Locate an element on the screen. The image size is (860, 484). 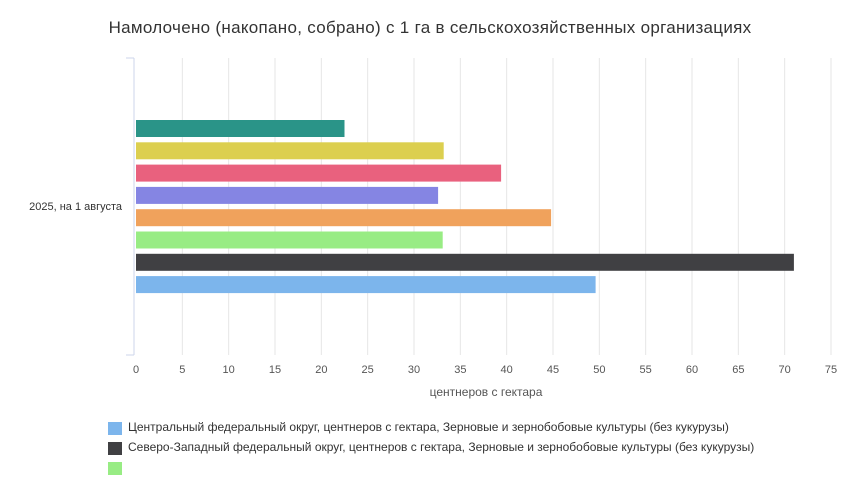
category-label: 2025, на 1 августа is located at coordinates (76, 207).